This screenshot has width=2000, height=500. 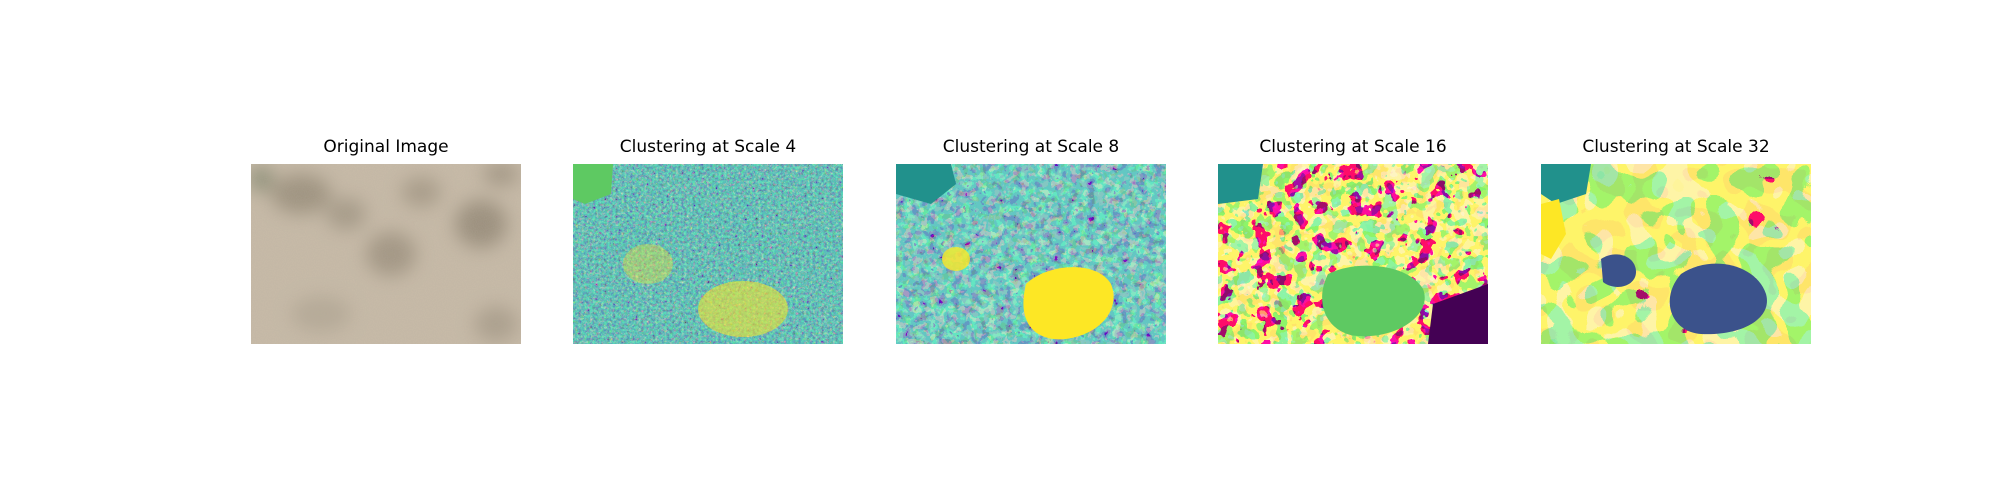 I want to click on panel-original: Original Image, so click(x=386, y=240).